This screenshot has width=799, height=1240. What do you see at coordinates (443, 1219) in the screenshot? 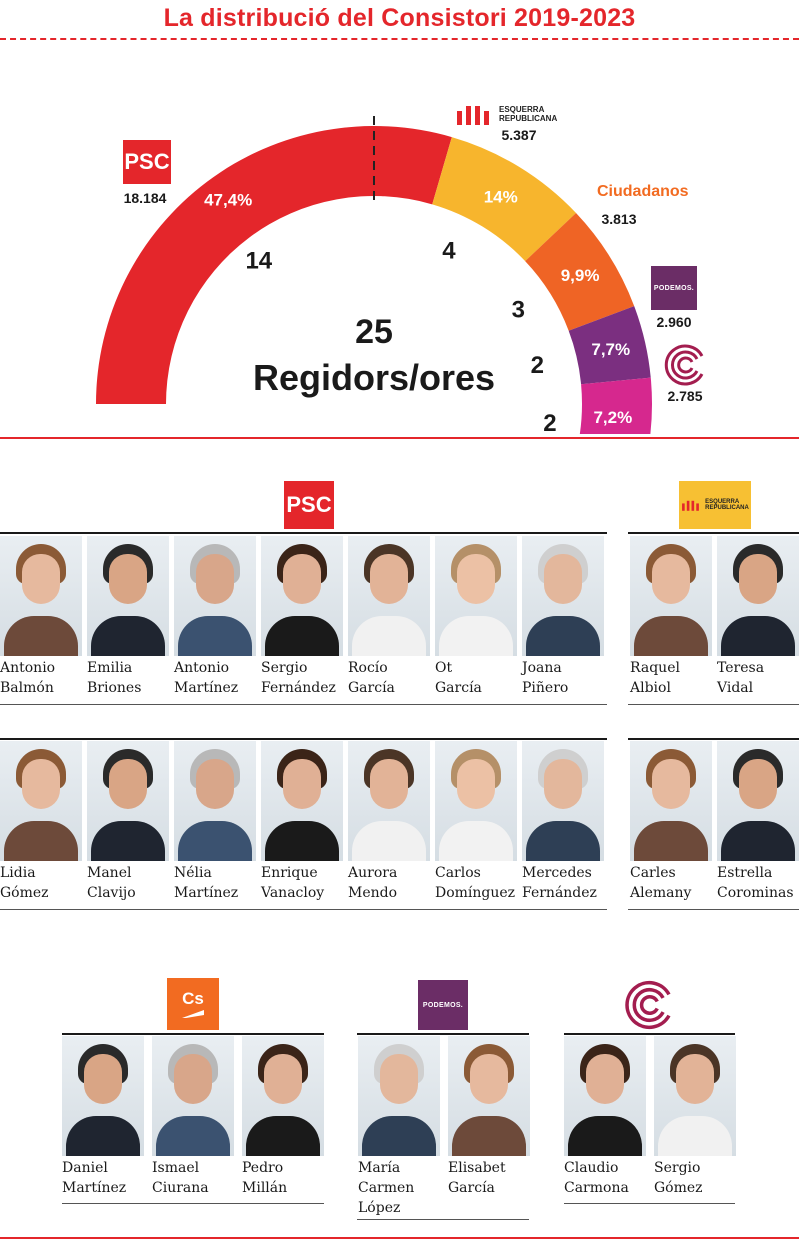
I see `podemos-bottom-line` at bounding box center [443, 1219].